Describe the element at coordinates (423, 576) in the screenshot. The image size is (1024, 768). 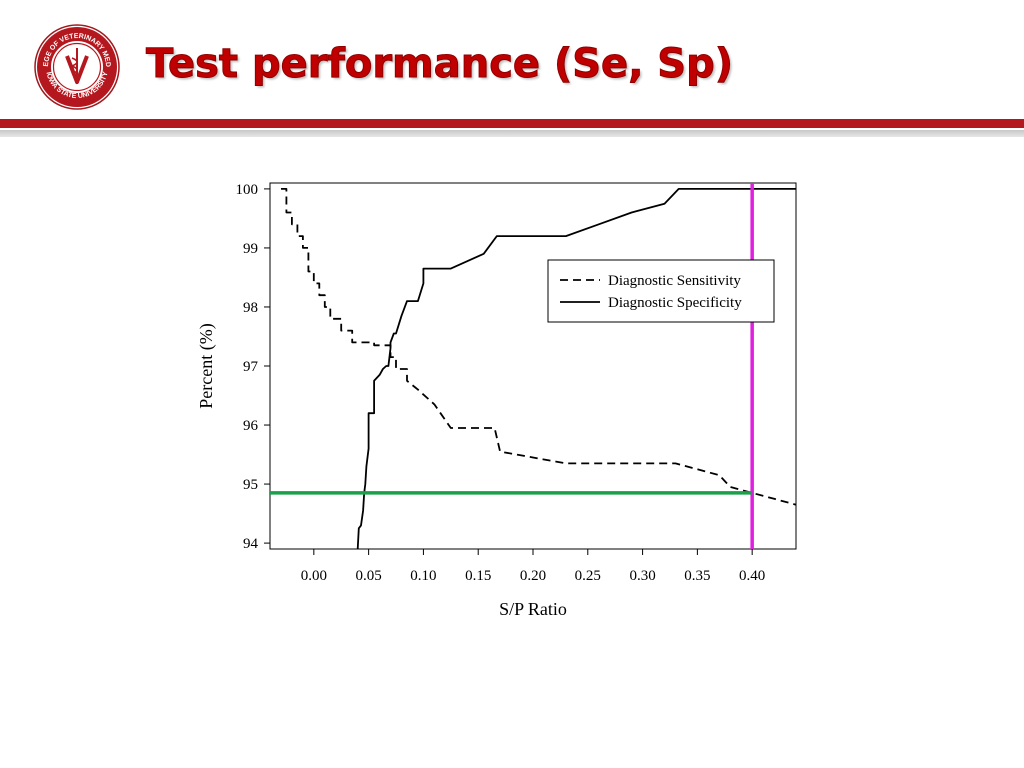
I see `x-tick-label: 0.10` at that location.